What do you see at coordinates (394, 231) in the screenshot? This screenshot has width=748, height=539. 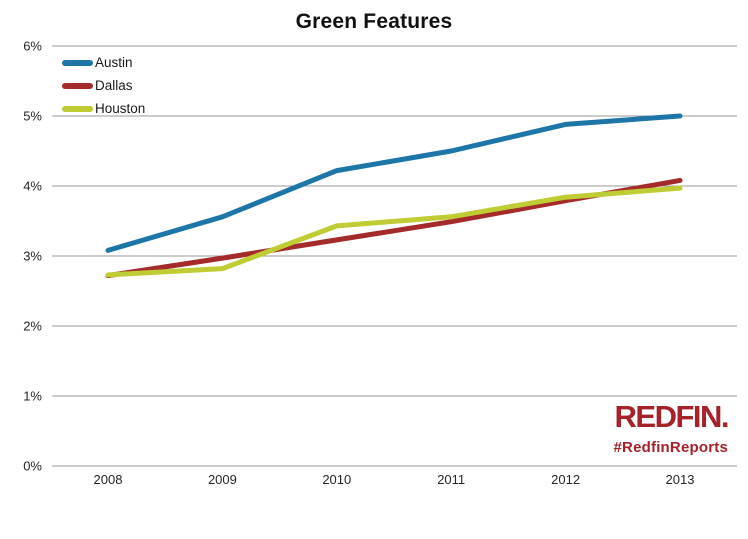 I see `series-line-houston` at bounding box center [394, 231].